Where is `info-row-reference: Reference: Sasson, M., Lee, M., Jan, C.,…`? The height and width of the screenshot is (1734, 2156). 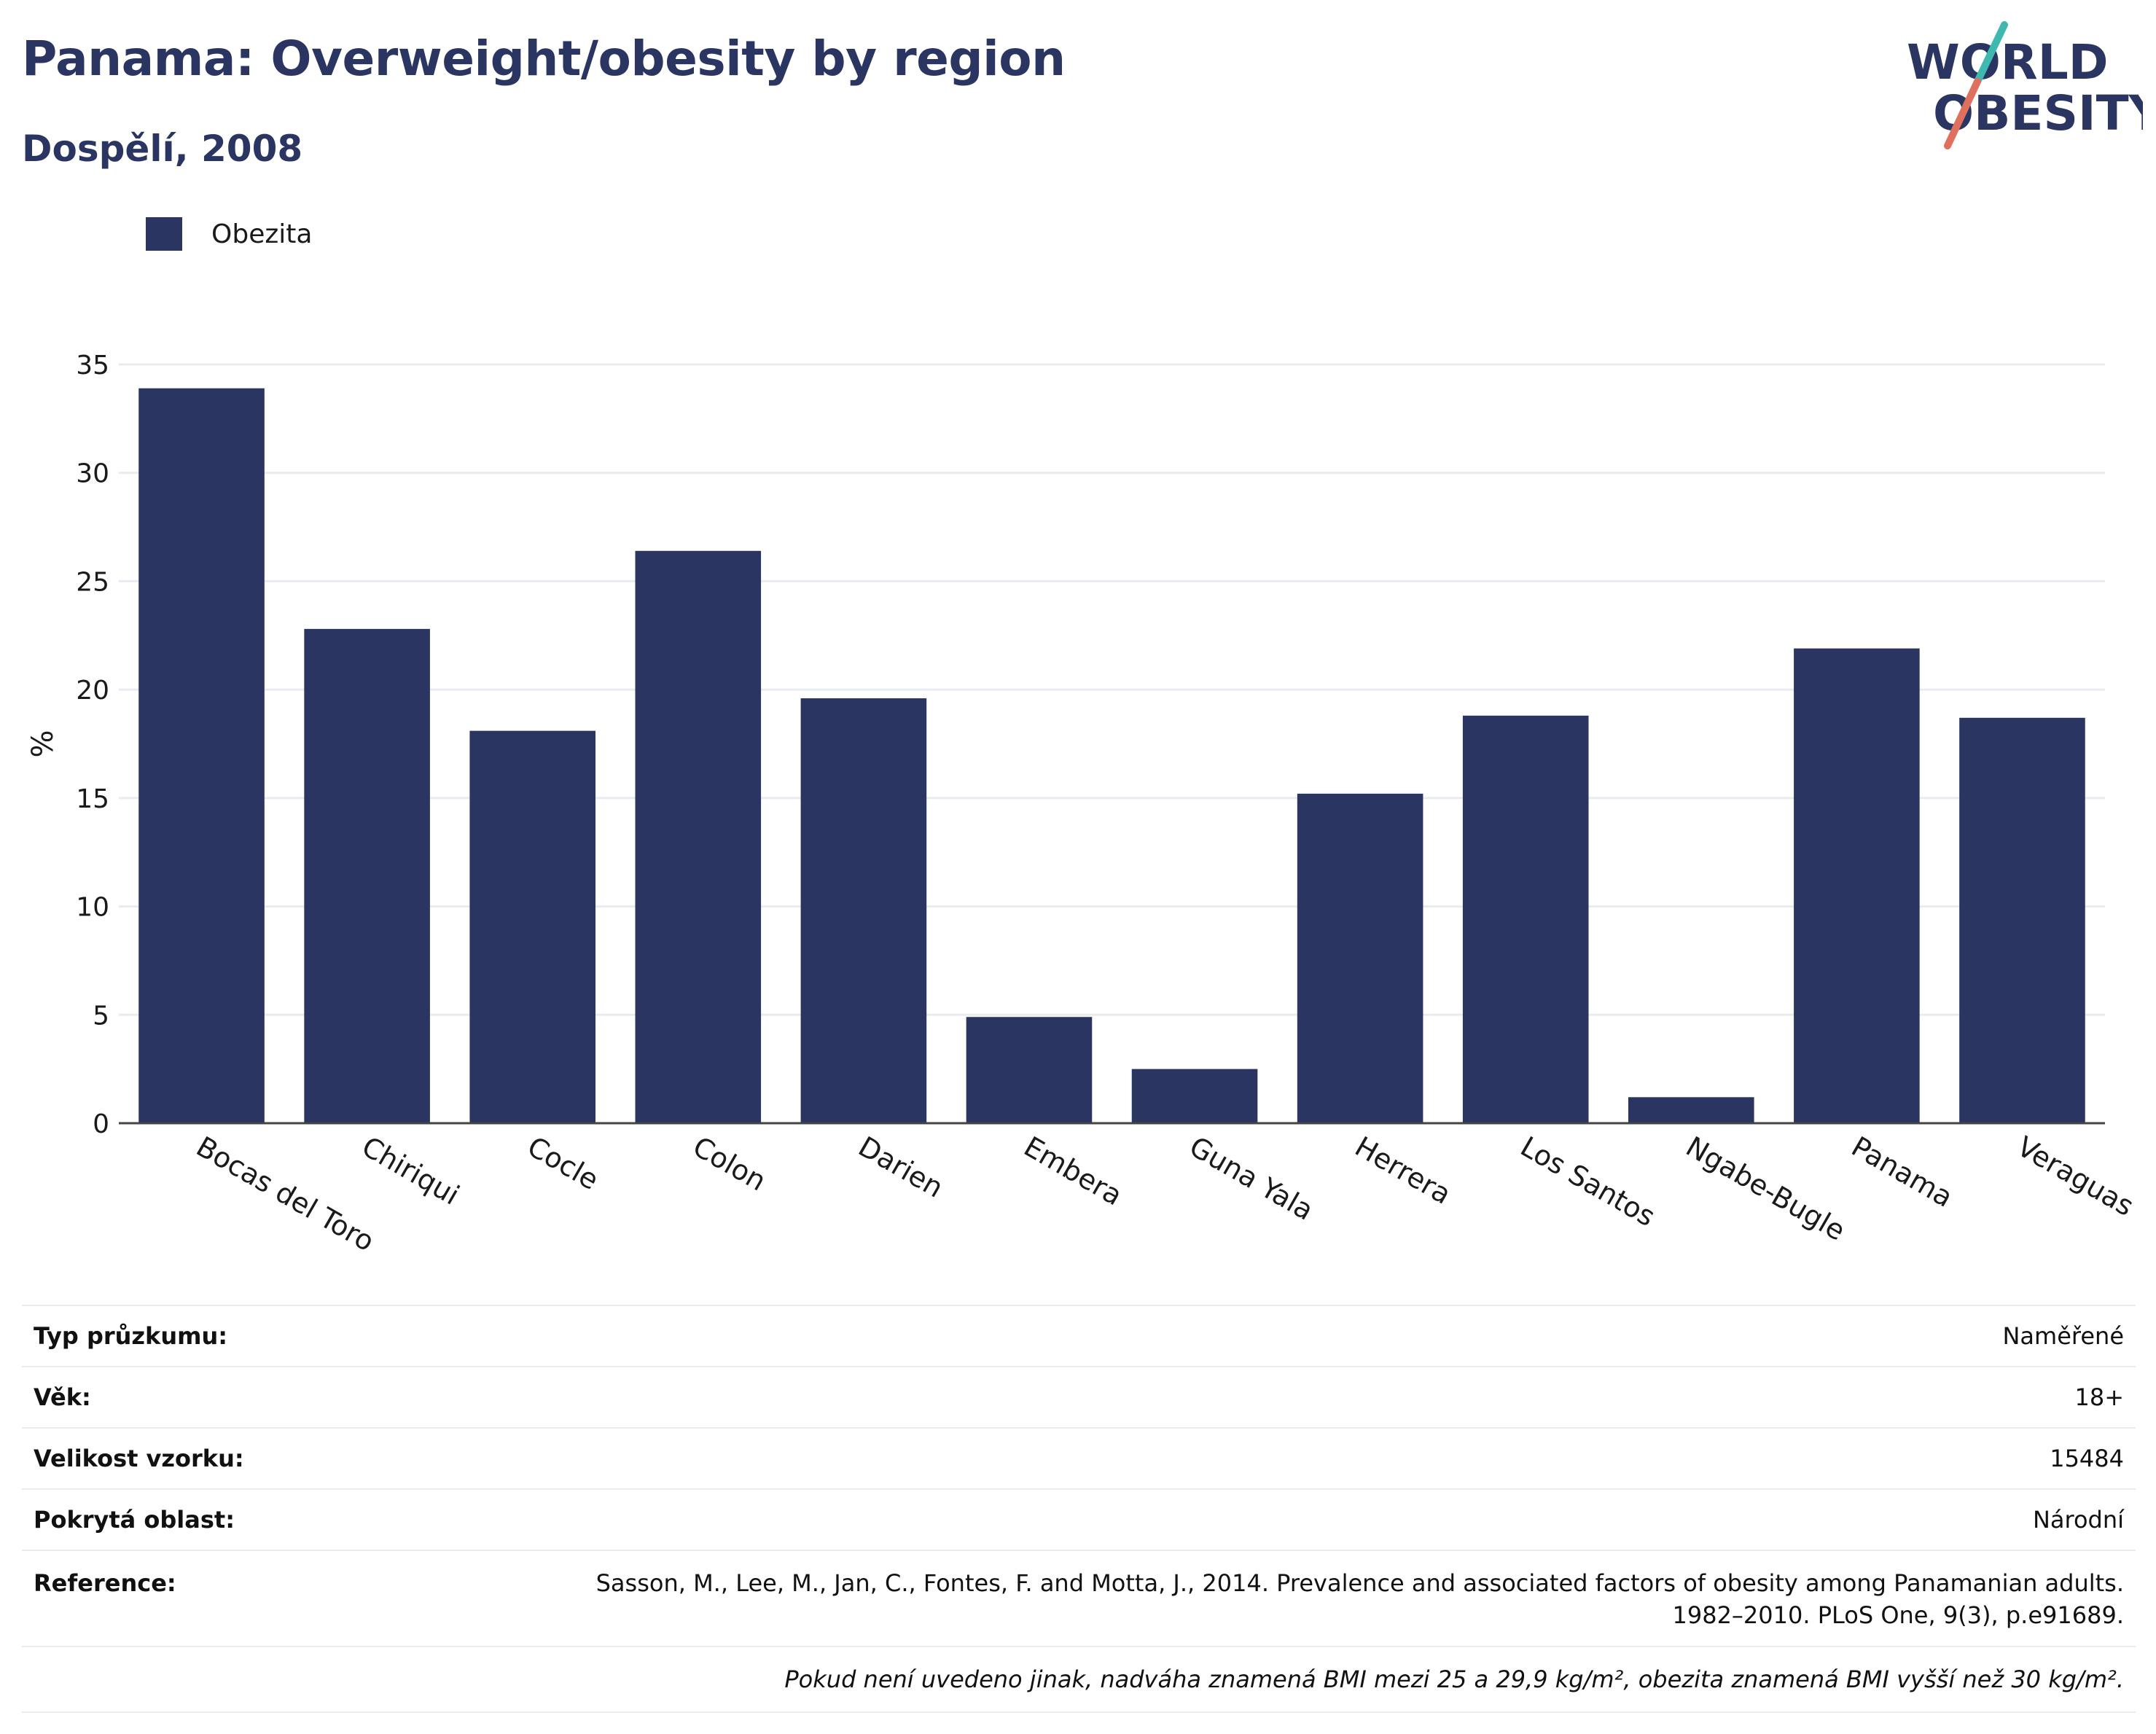 info-row-reference: Reference: Sasson, M., Lee, M., Jan, C.,… is located at coordinates (1079, 1599).